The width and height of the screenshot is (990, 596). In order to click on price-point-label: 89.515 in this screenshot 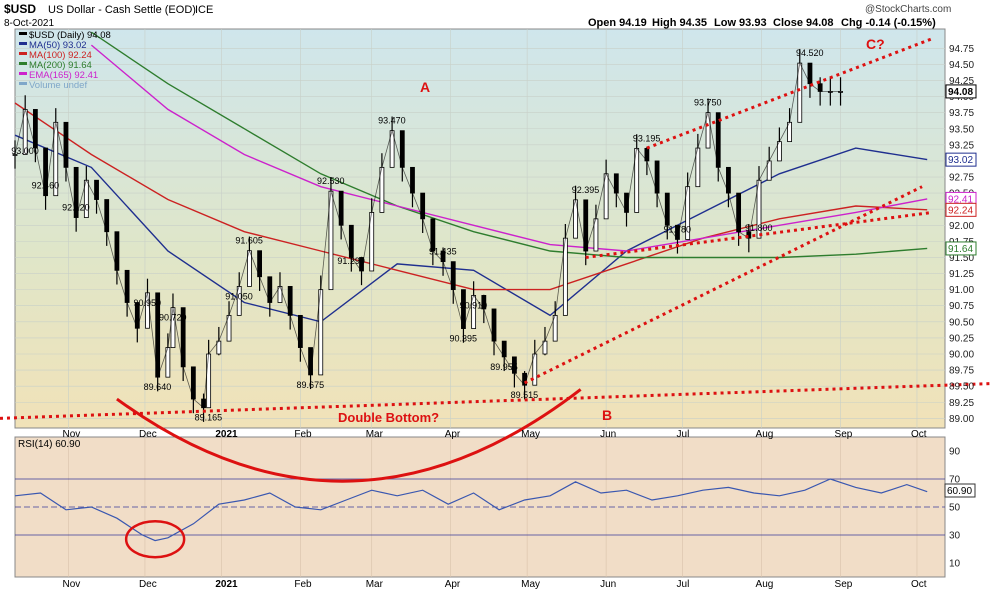, I will do `click(525, 395)`.